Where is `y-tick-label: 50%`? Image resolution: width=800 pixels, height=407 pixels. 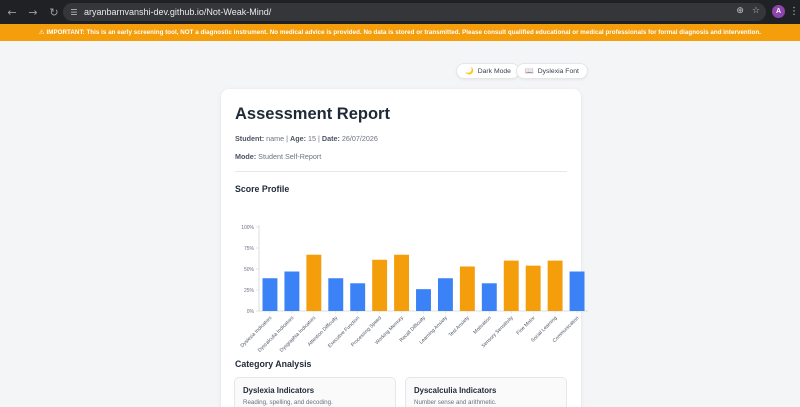
y-tick-label: 50% is located at coordinates (249, 270).